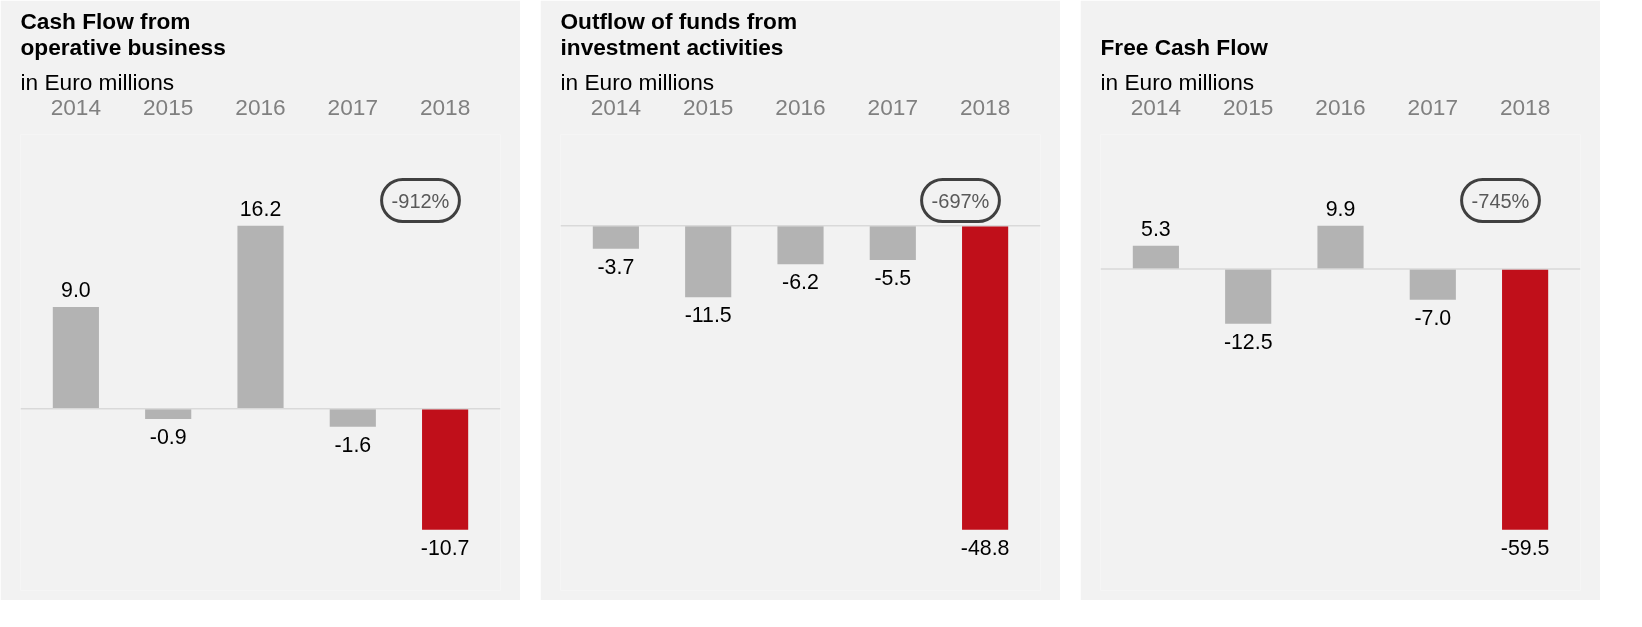 The image size is (1642, 627). I want to click on data-label: -59.5, so click(1525, 547).